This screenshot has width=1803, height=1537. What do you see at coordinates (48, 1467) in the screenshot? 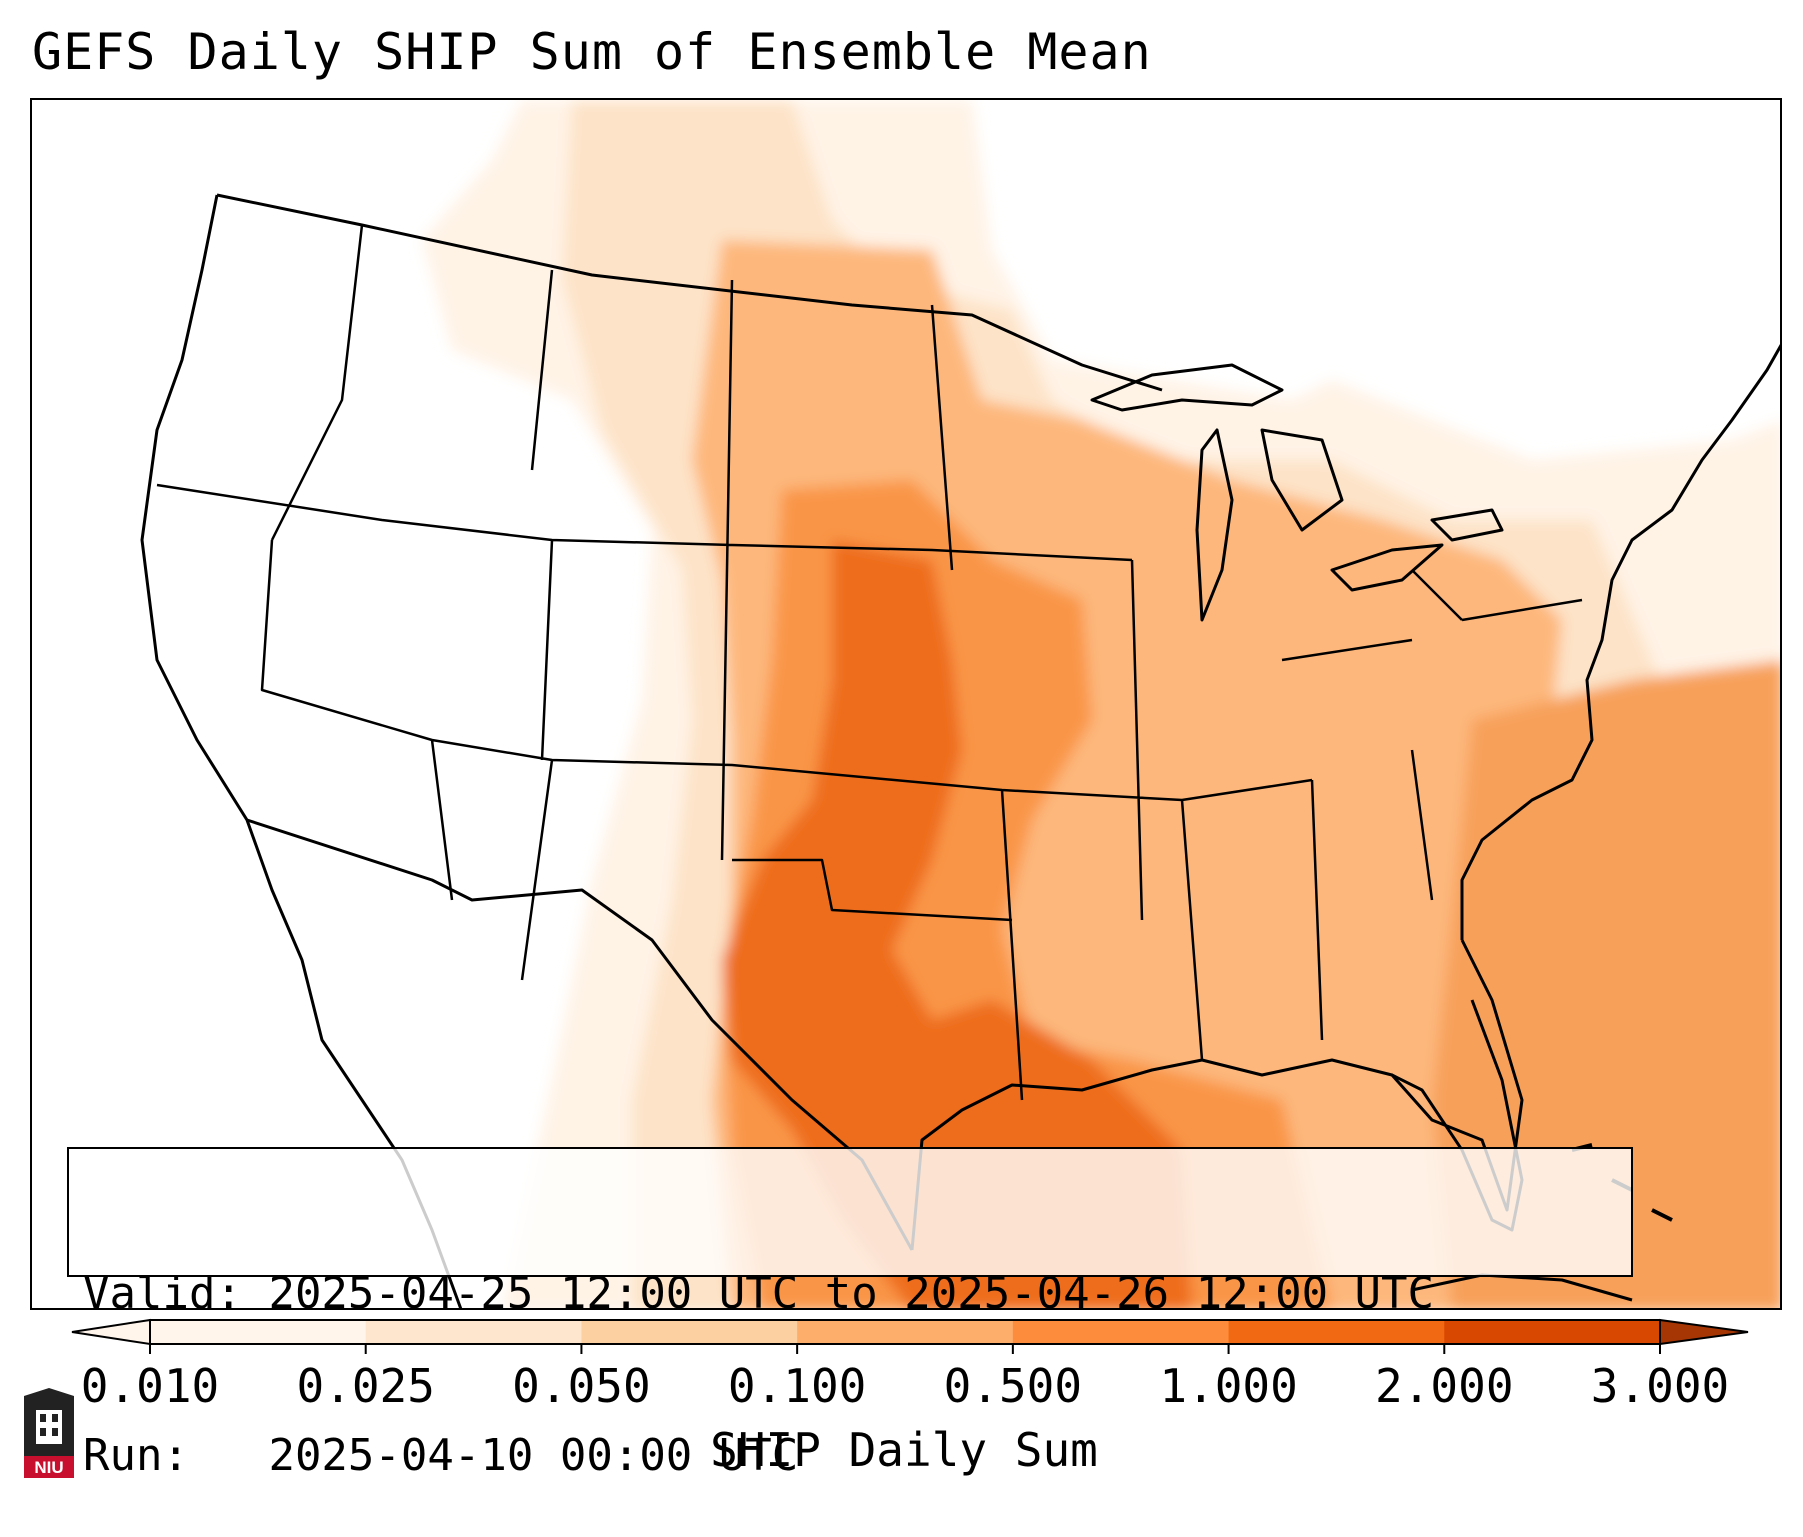
I see `svg-text: NIU` at bounding box center [48, 1467].